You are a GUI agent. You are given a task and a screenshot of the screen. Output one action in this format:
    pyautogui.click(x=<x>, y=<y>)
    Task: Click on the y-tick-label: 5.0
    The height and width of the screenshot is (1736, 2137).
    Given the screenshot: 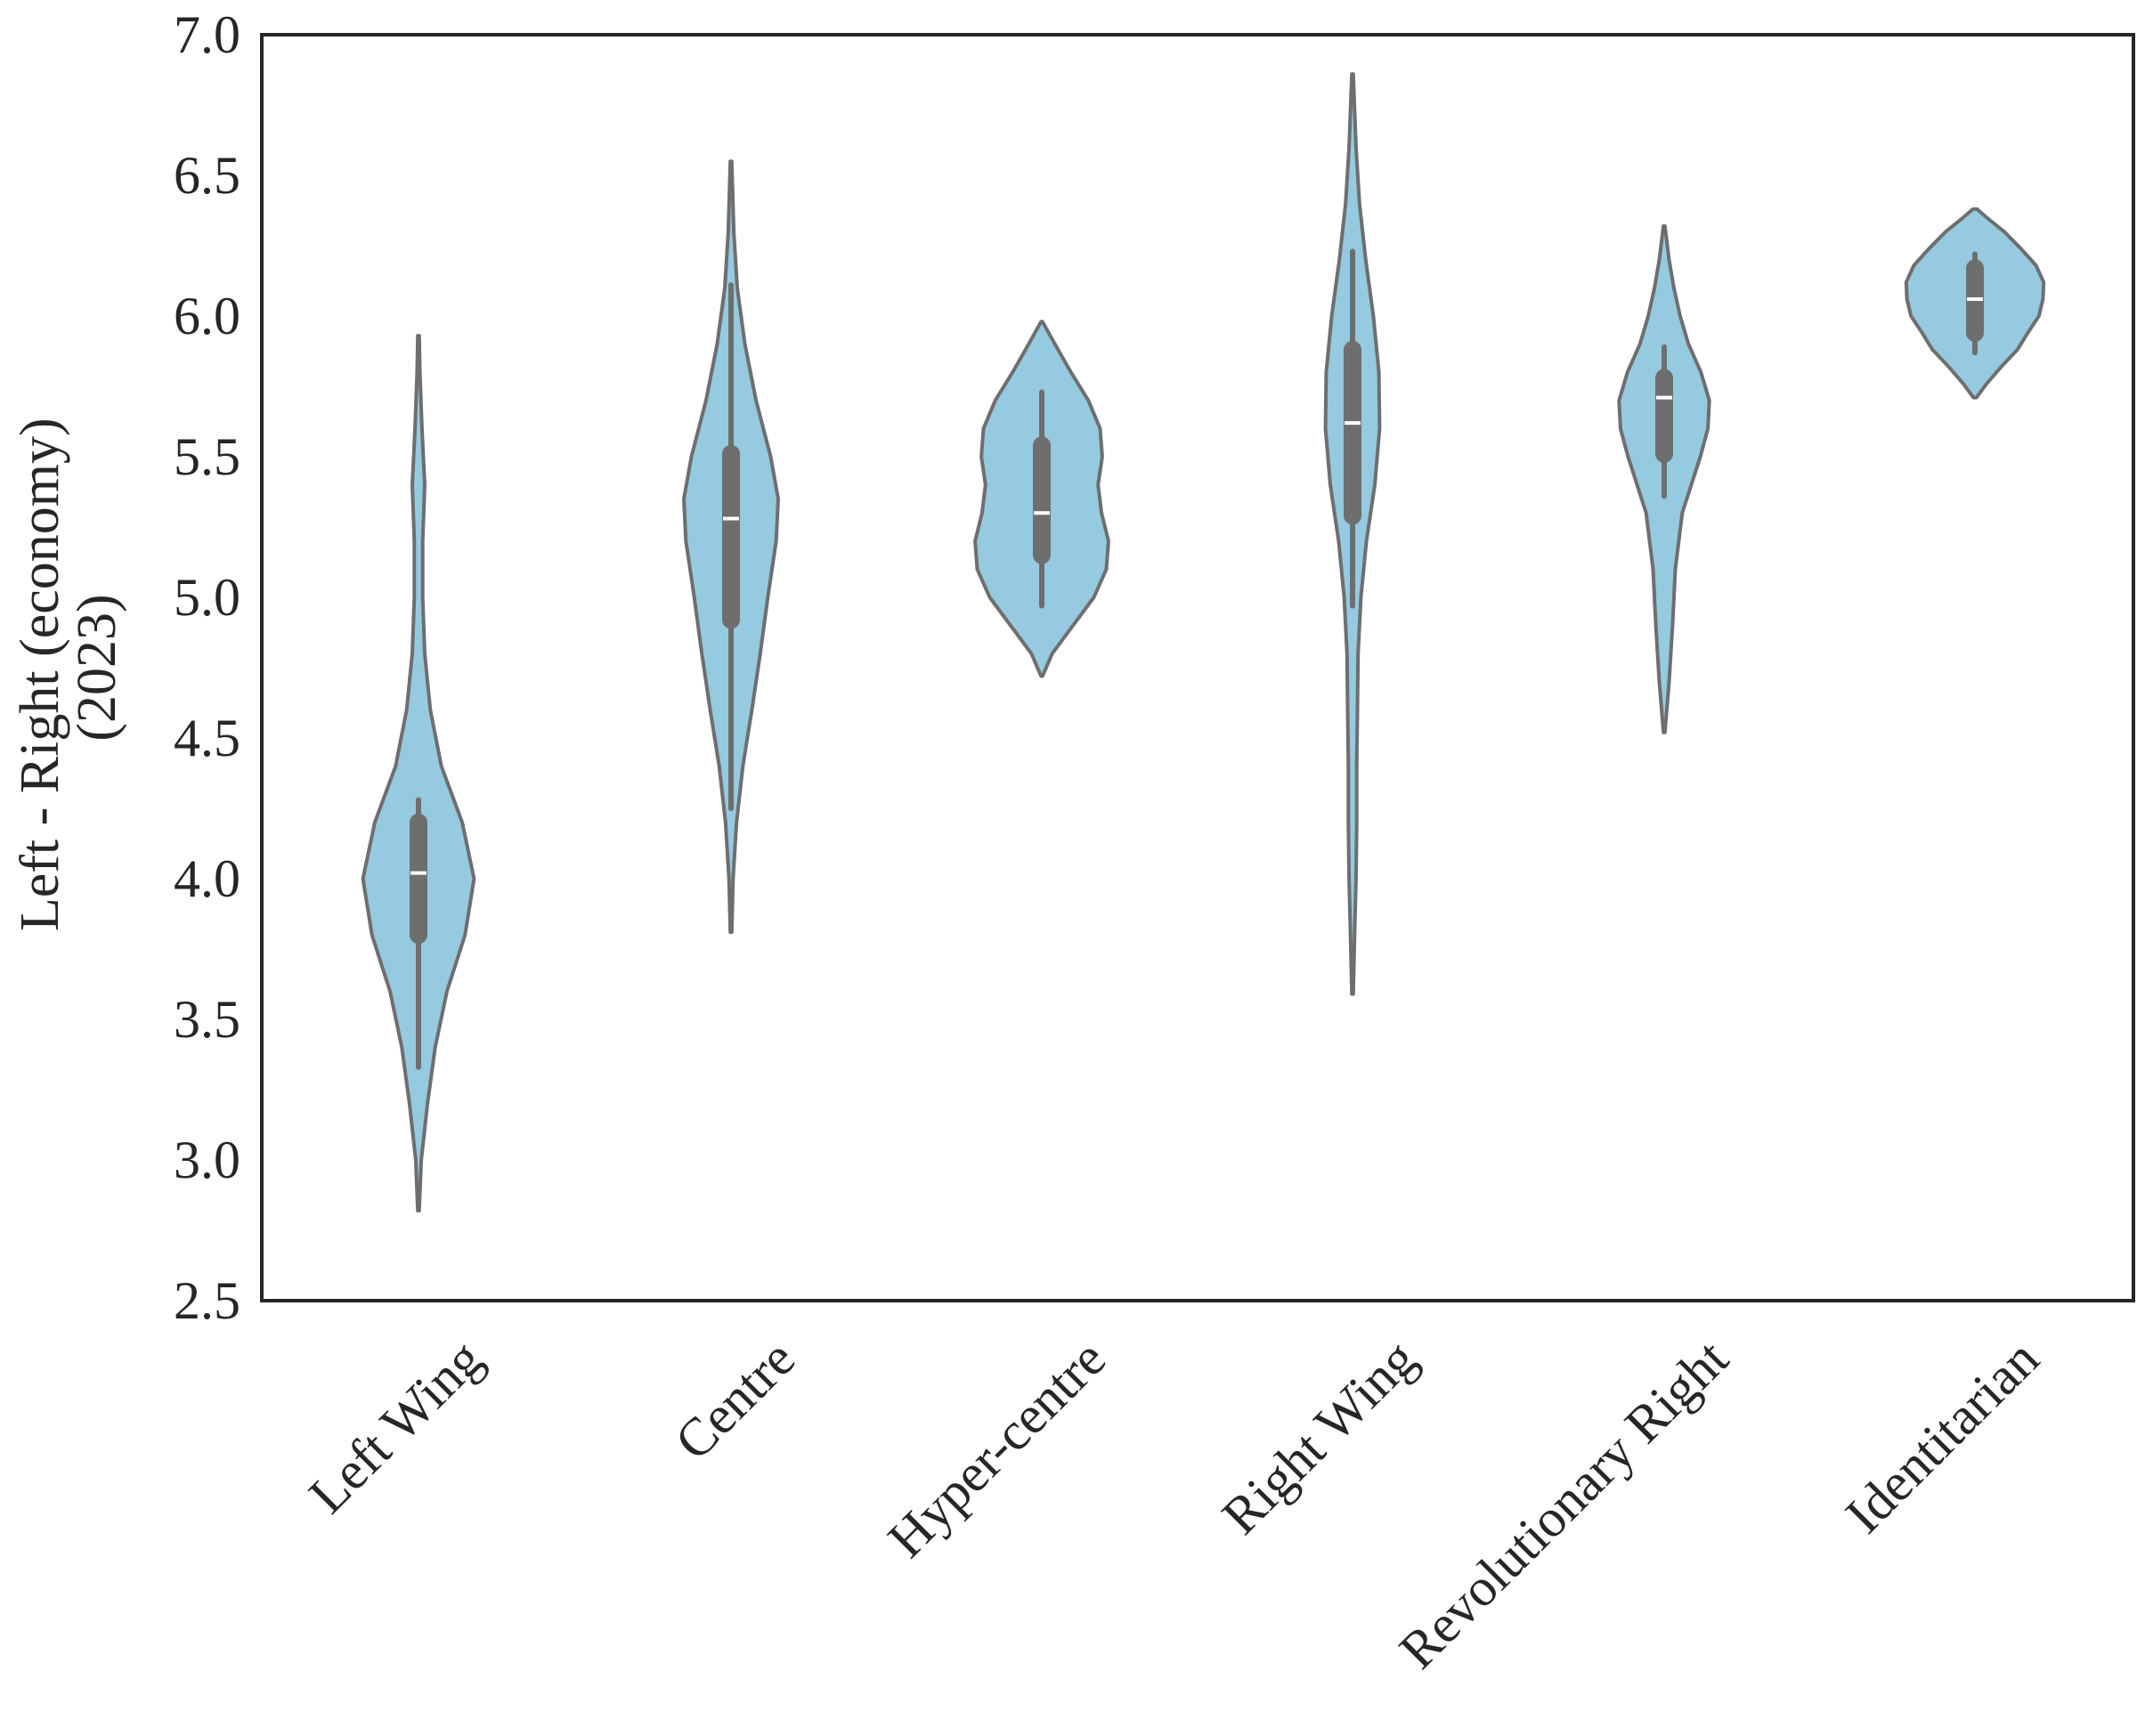 What is the action you would take?
    pyautogui.click(x=207, y=597)
    